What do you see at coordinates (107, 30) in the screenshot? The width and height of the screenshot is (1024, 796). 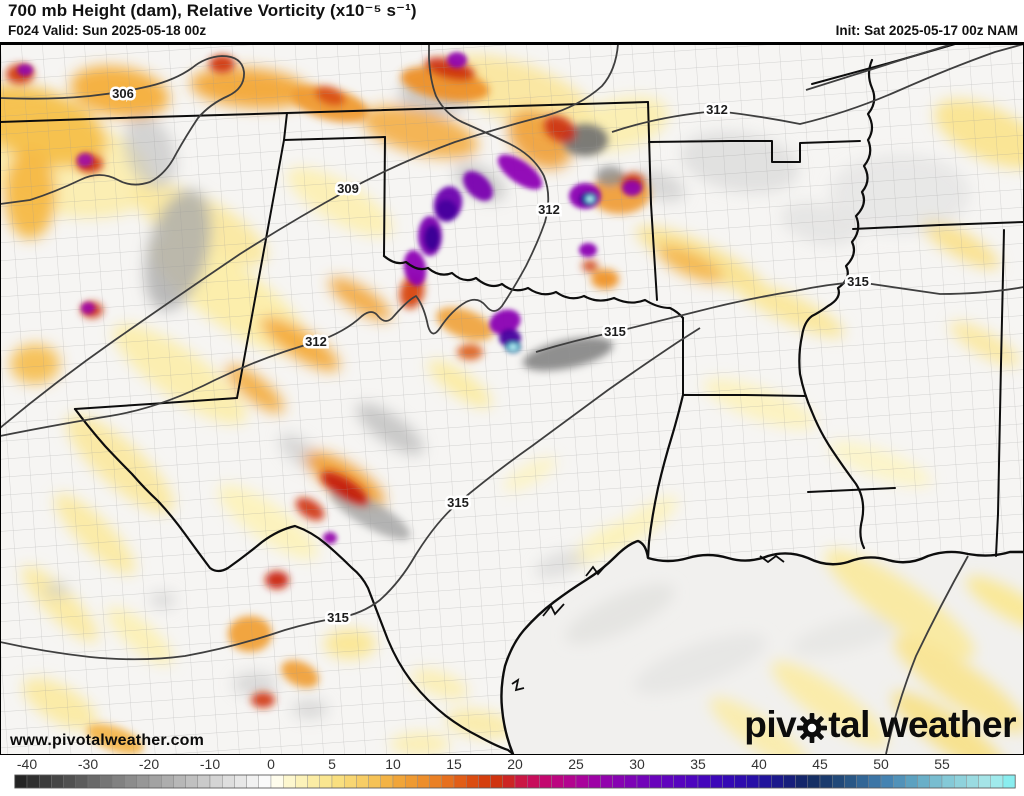 I see `valid-time-label: F024 Valid: Sun 2025-05-18 00z` at bounding box center [107, 30].